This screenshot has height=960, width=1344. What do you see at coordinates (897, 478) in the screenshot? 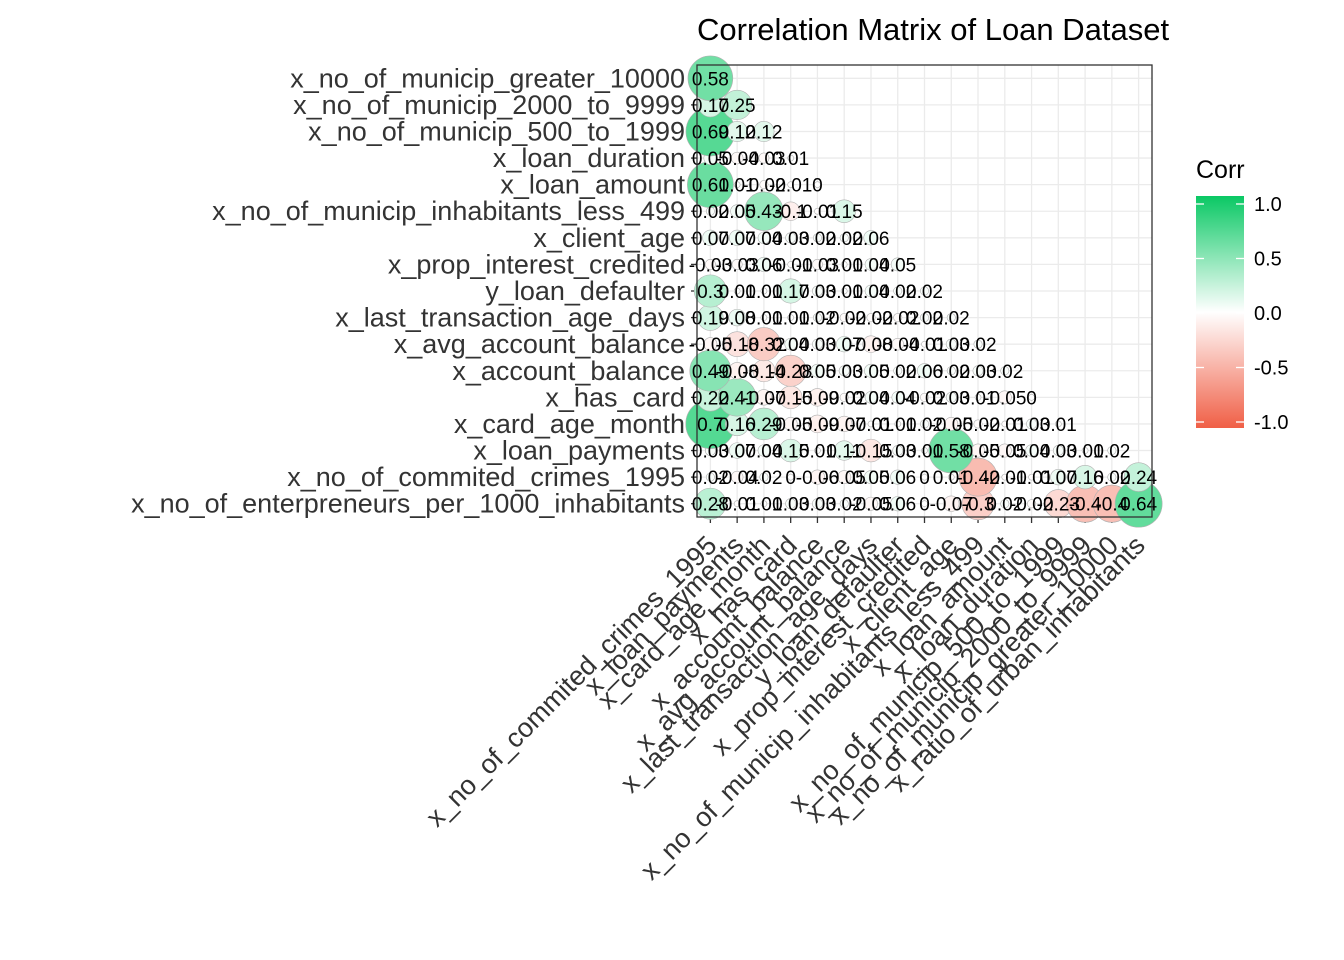
I see `corr-value: 0.06` at bounding box center [897, 478].